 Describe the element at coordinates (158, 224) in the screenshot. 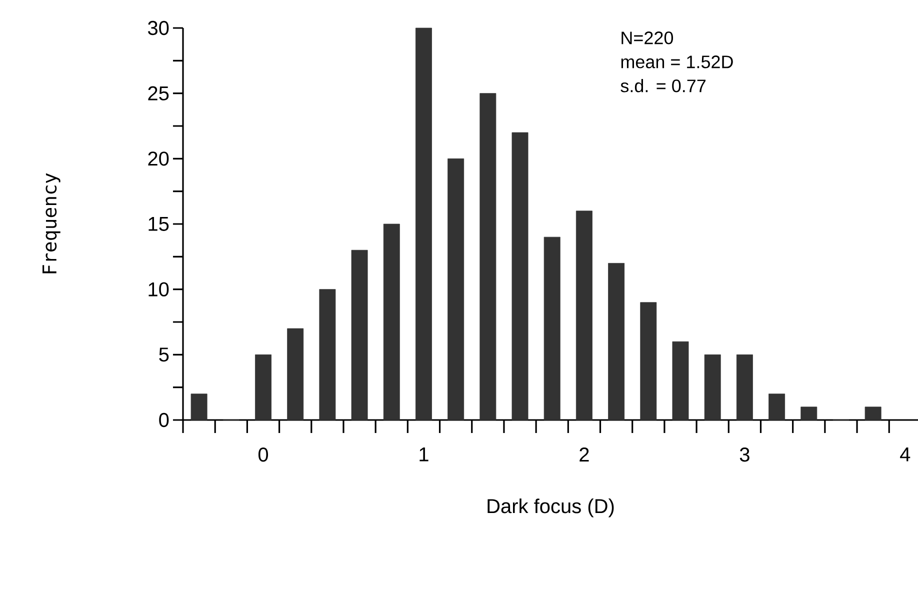

I see `y-tick-label: 15` at that location.